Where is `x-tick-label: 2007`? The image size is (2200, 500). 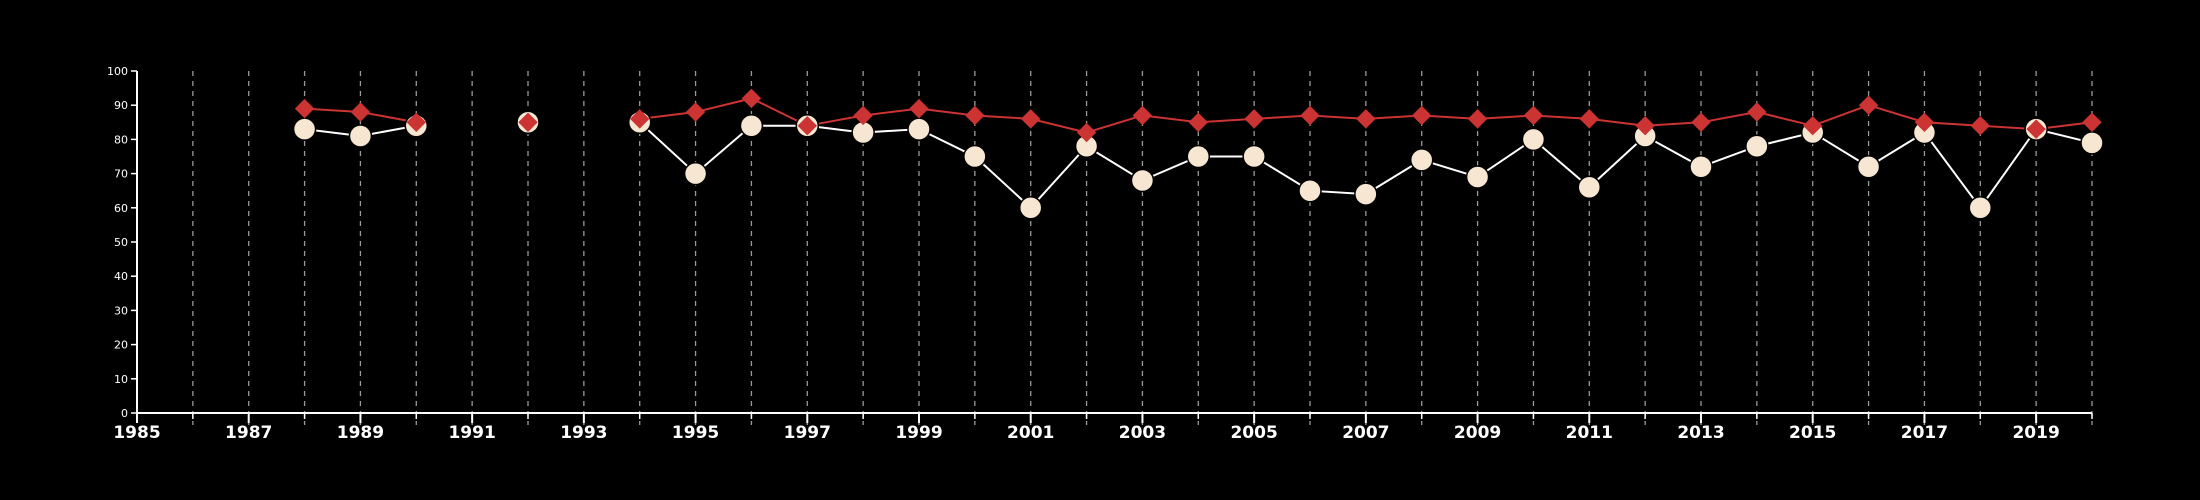
x-tick-label: 2007 is located at coordinates (1365, 433).